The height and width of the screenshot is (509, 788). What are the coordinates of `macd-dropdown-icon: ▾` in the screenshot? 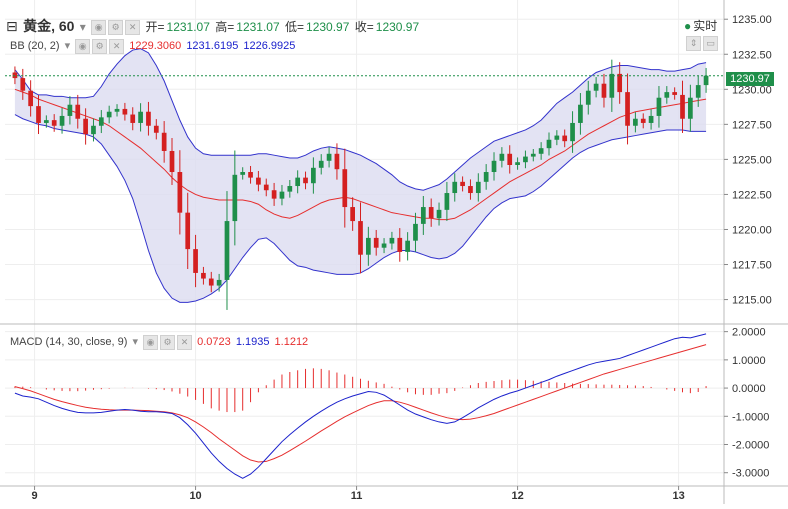 It's located at (135, 342).